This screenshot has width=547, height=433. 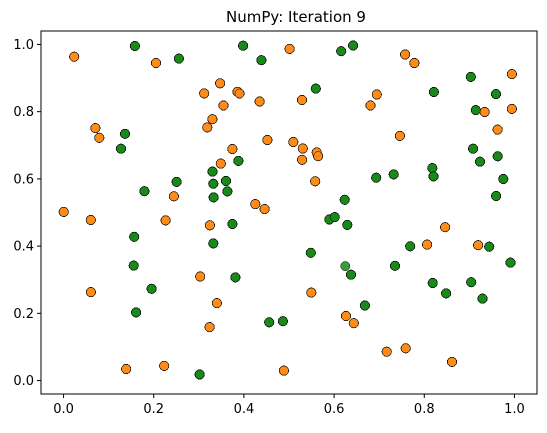 What do you see at coordinates (63, 409) in the screenshot?
I see `x-tick-label: 0.0` at bounding box center [63, 409].